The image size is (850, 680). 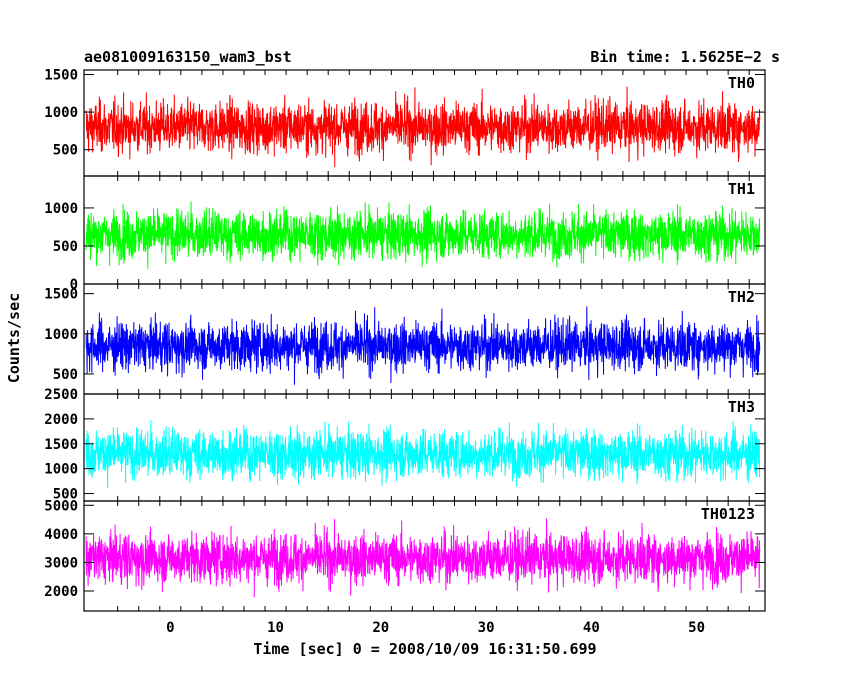 What do you see at coordinates (741, 297) in the screenshot?
I see `panel-label: TH2` at bounding box center [741, 297].